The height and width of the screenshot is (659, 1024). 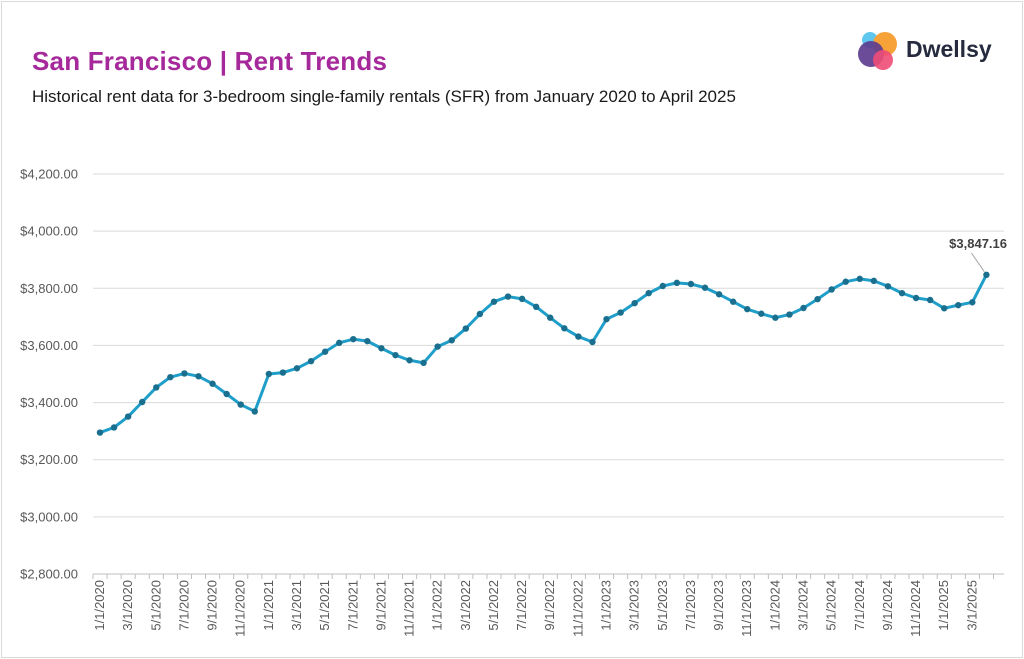 What do you see at coordinates (549, 605) in the screenshot?
I see `x-tick-label: 9/1/2022` at bounding box center [549, 605].